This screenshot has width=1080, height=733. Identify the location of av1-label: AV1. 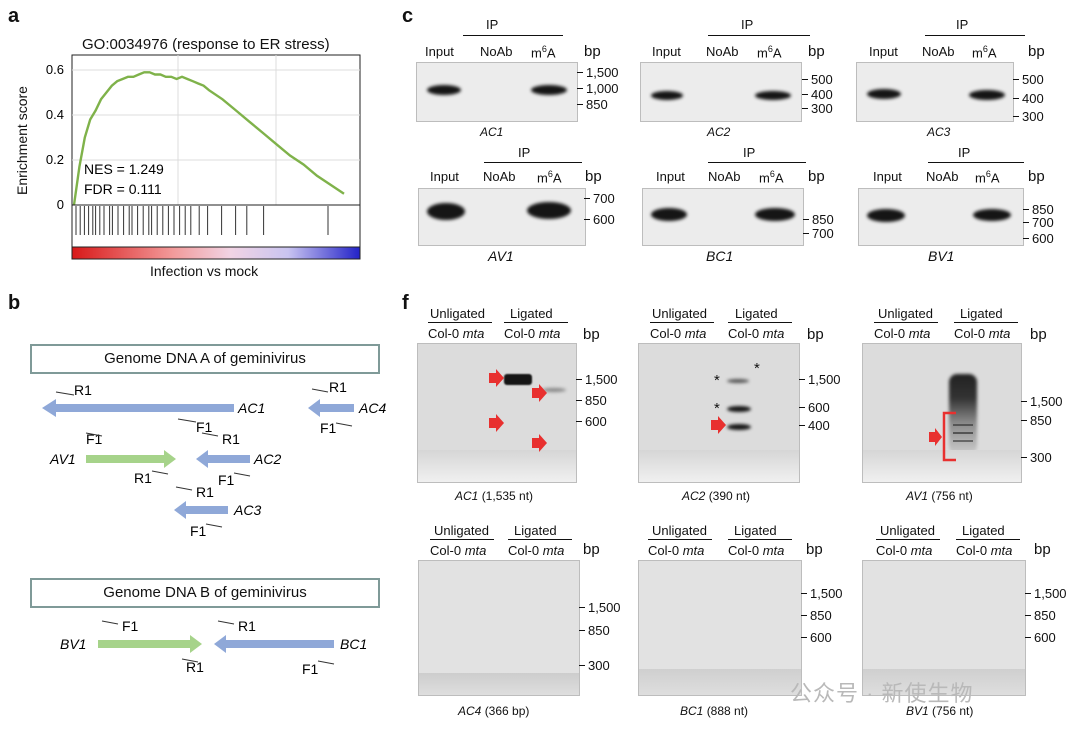
(62, 459).